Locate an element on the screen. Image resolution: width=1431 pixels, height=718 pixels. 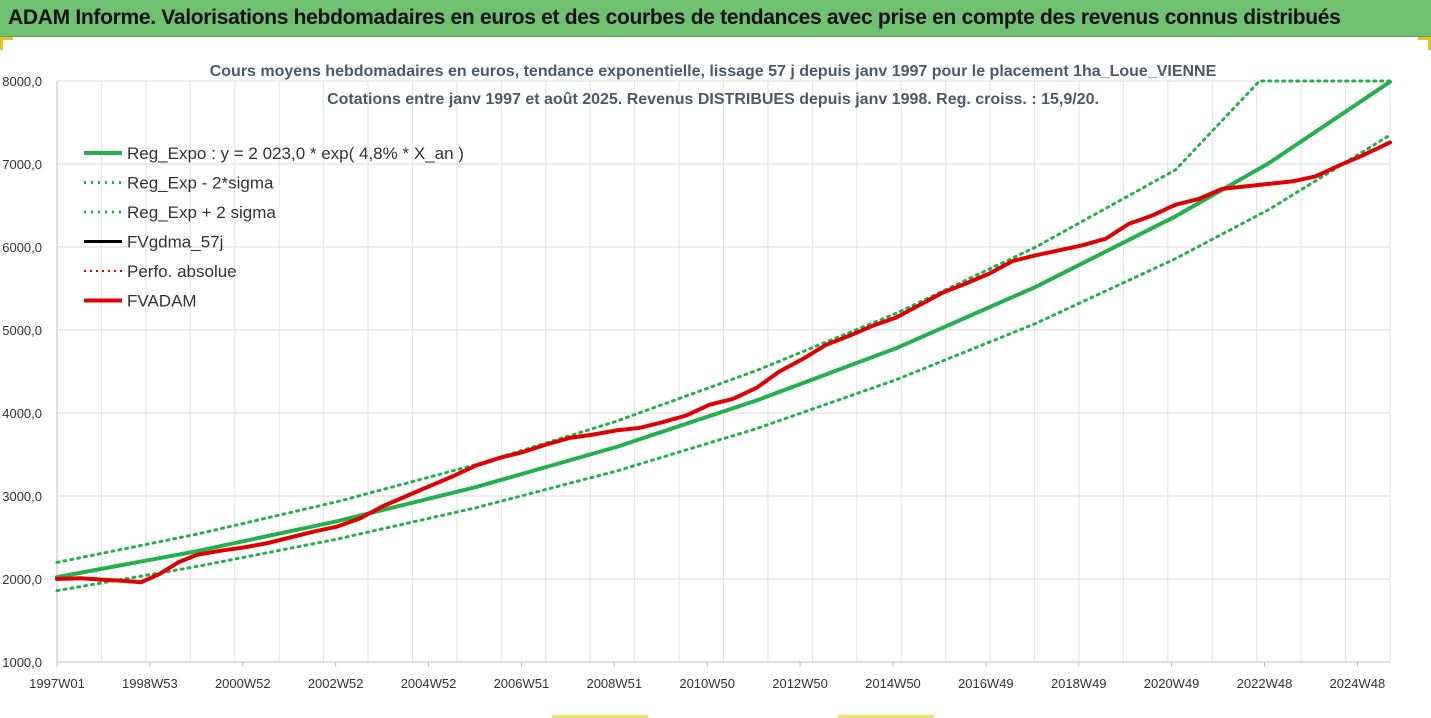
y-tick-label: 1000,0 is located at coordinates (22, 662).